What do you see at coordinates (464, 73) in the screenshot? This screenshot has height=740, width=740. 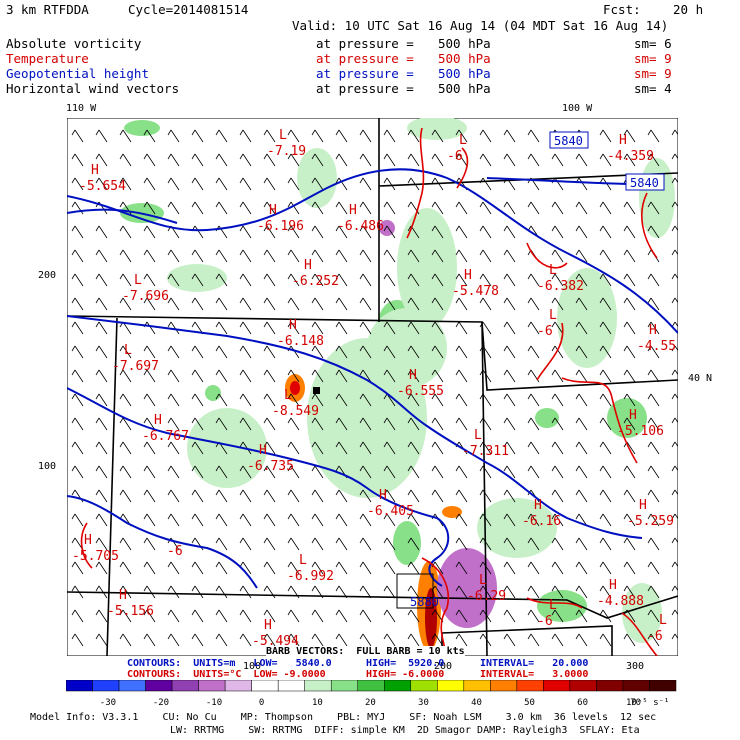 I see `field-pressure-value: 500 hPa` at bounding box center [464, 73].